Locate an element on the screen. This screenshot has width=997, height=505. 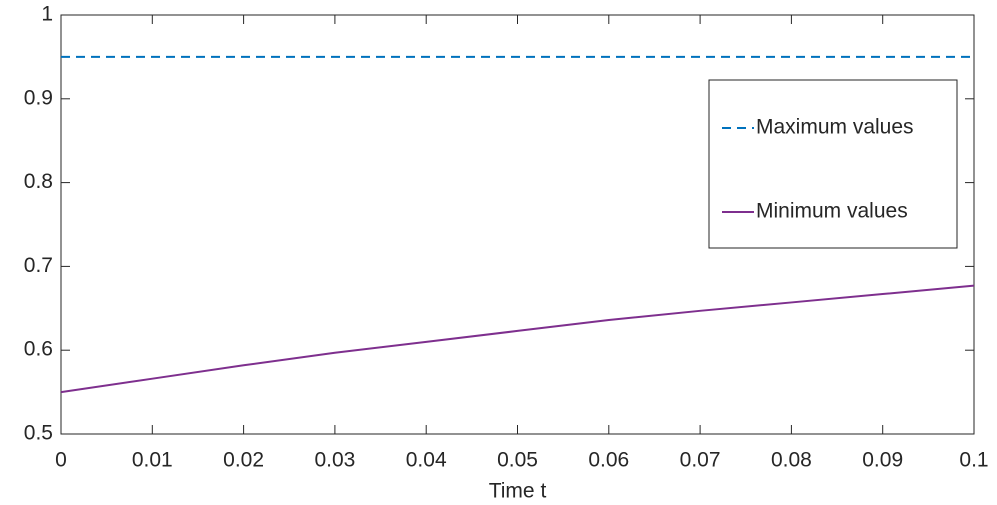
legend-box is located at coordinates (833, 164).